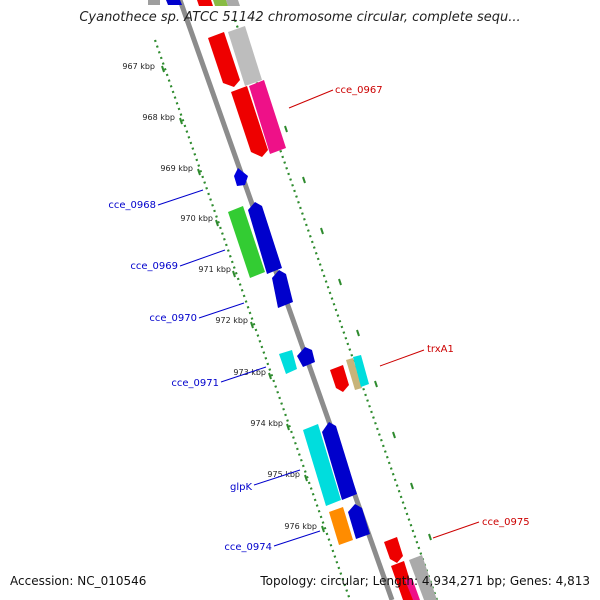 This screenshot has width=600, height=600. I want to click on callout-line-cce0970, so click(221, 310).